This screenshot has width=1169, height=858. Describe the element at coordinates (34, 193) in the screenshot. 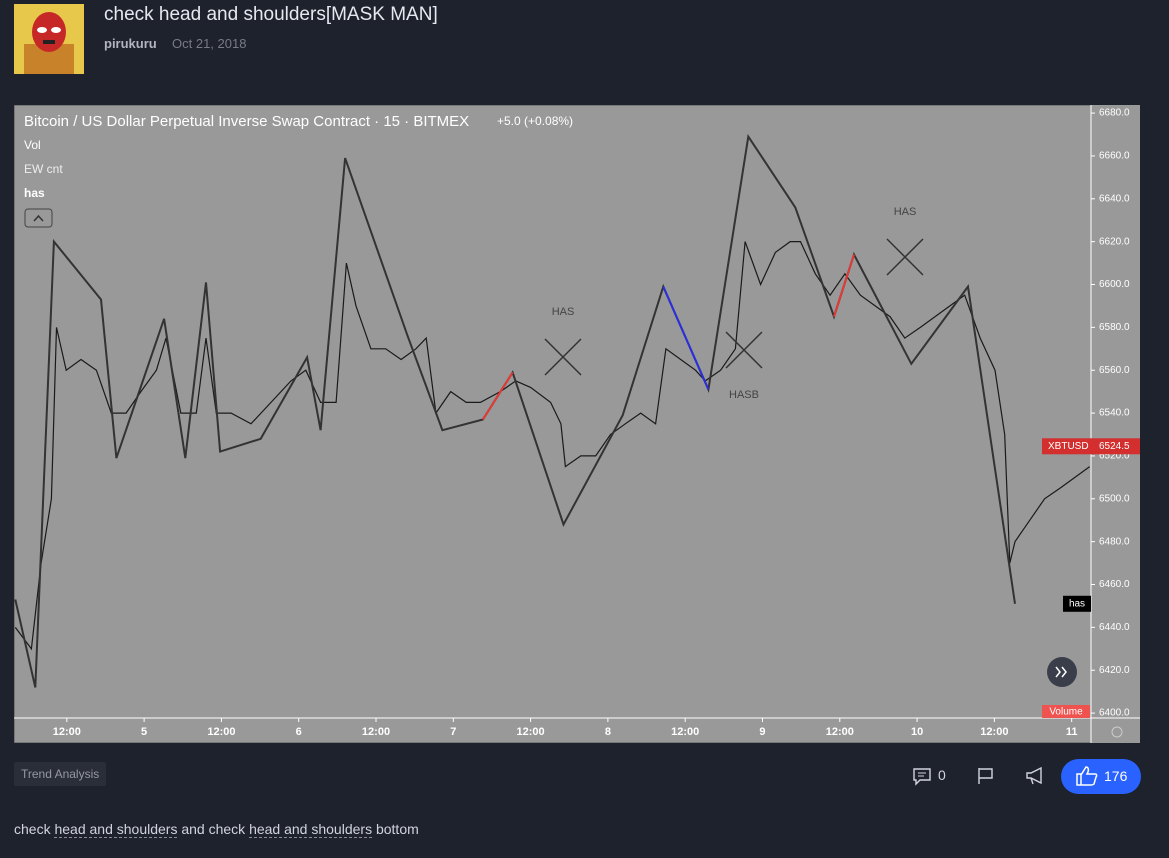

I see `indicator-label: has` at that location.